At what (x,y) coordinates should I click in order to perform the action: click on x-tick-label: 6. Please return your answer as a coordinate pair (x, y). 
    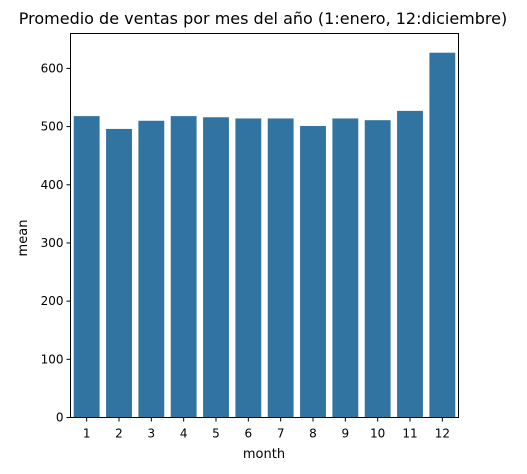
    Looking at the image, I should click on (249, 434).